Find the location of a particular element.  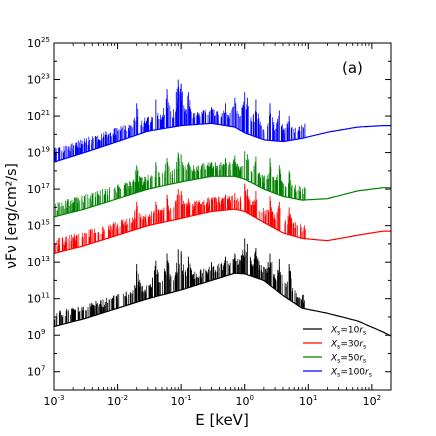

x-tick-label: 10² is located at coordinates (372, 401).